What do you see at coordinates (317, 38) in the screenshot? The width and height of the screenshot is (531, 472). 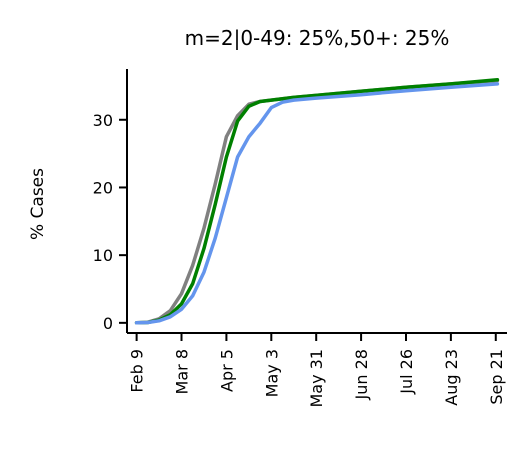 I see `chart-title: m=2|0-49: 25%,50+: 25%` at bounding box center [317, 38].